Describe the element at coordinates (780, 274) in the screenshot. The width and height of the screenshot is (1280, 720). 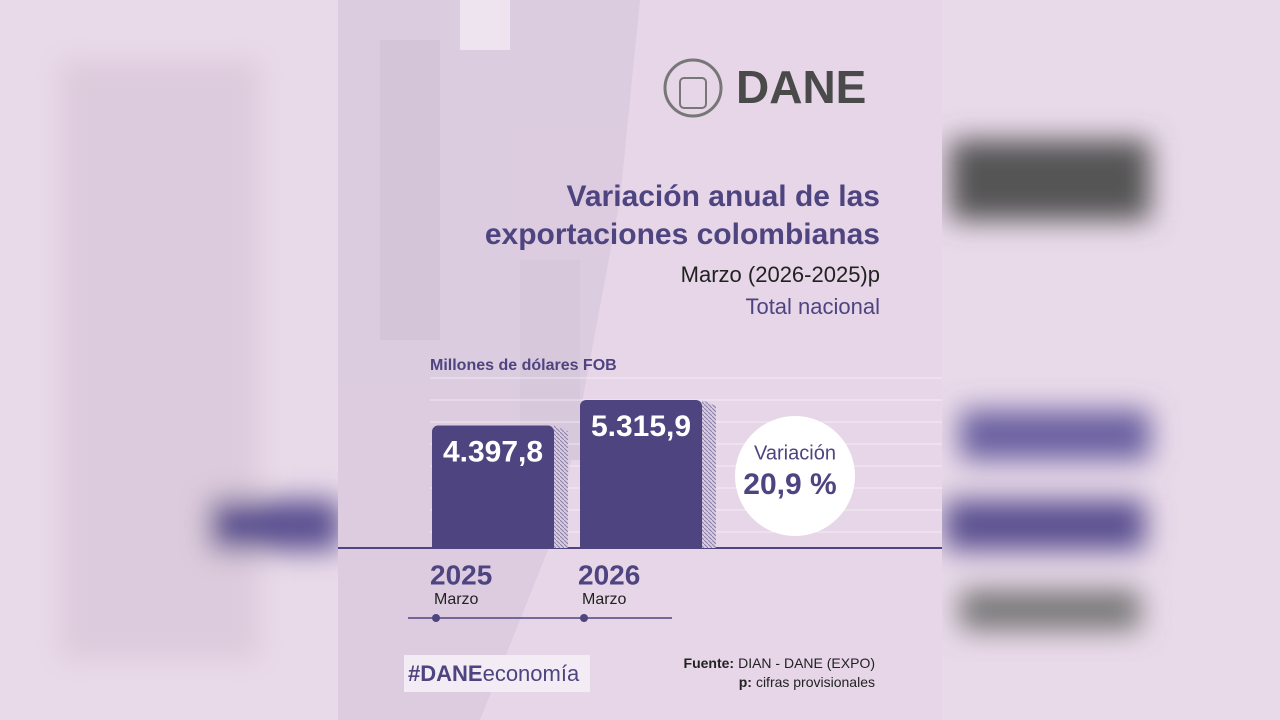
I see `subtitle: Marzo (2026-2025)p` at that location.